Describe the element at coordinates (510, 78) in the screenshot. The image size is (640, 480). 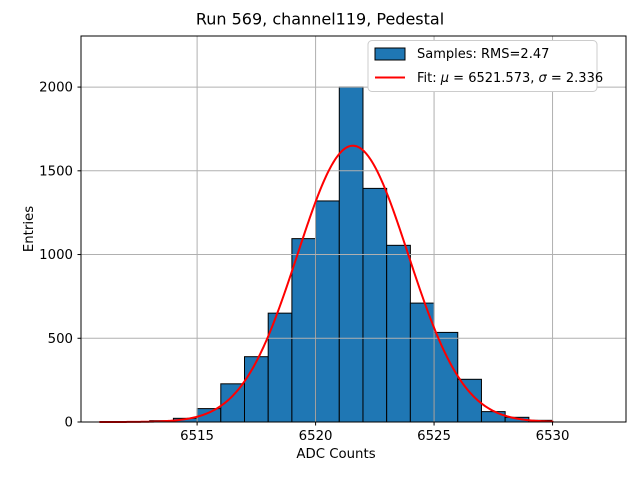
I see `legend-fit-label: Fit: μ = 6521.573, σ = 2.336` at that location.